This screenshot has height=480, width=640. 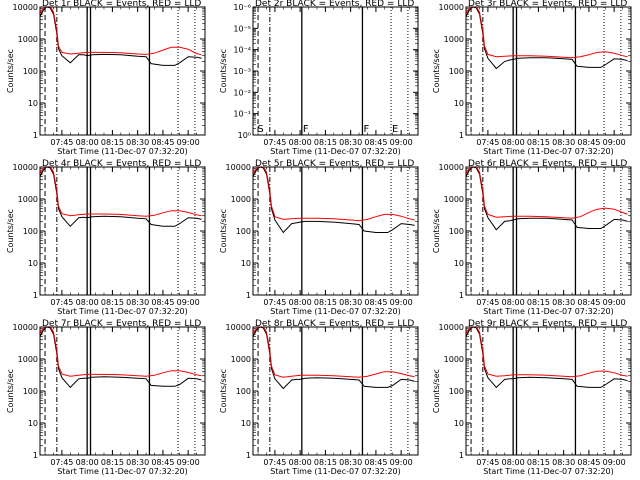 I want to click on y-tick-label: 10⁻⁵, so click(x=242, y=28).